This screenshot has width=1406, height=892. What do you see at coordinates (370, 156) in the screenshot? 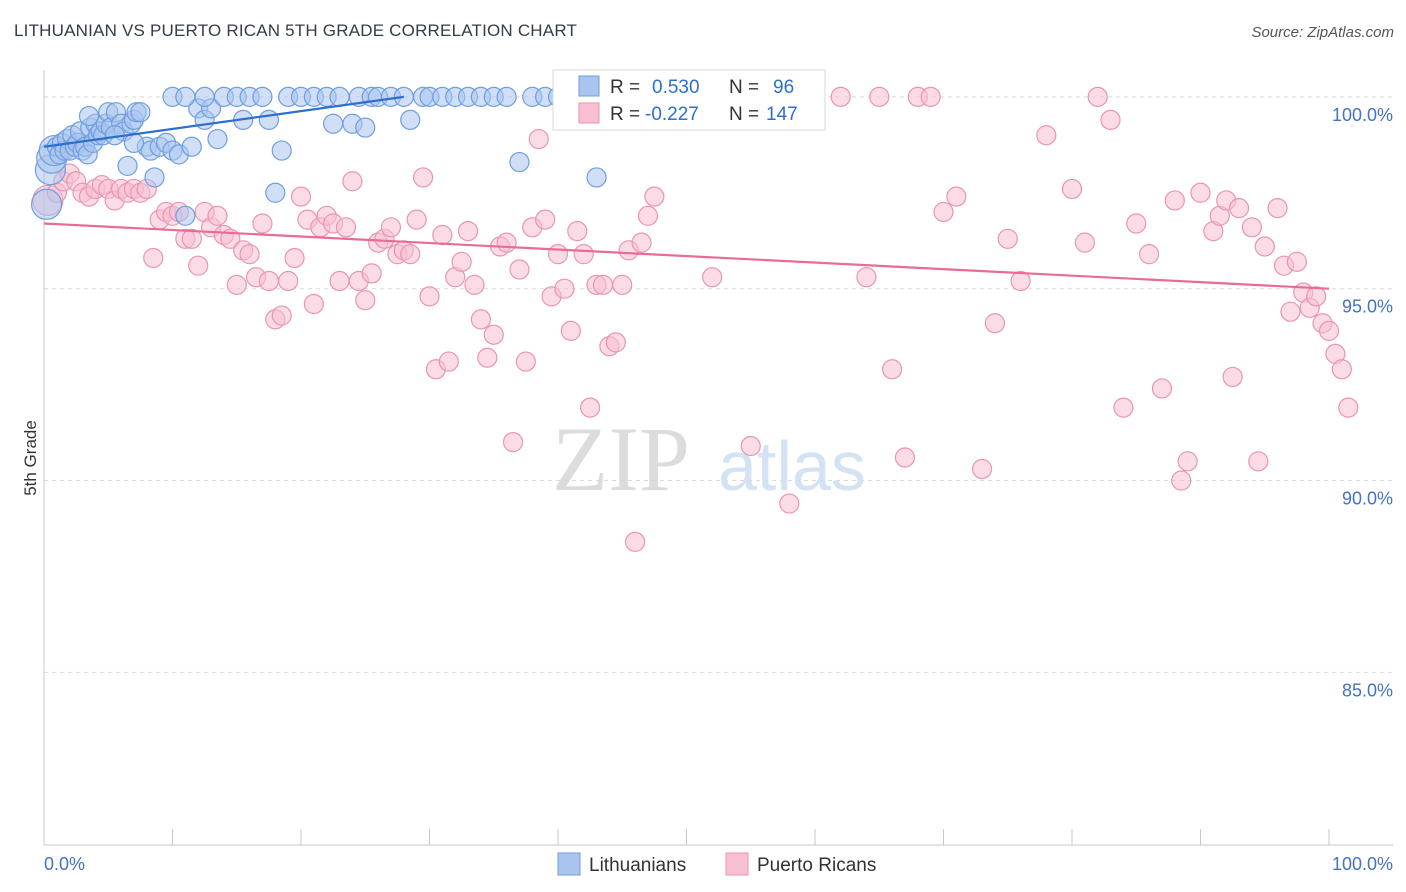
I see `lithuanians-points` at bounding box center [370, 156].